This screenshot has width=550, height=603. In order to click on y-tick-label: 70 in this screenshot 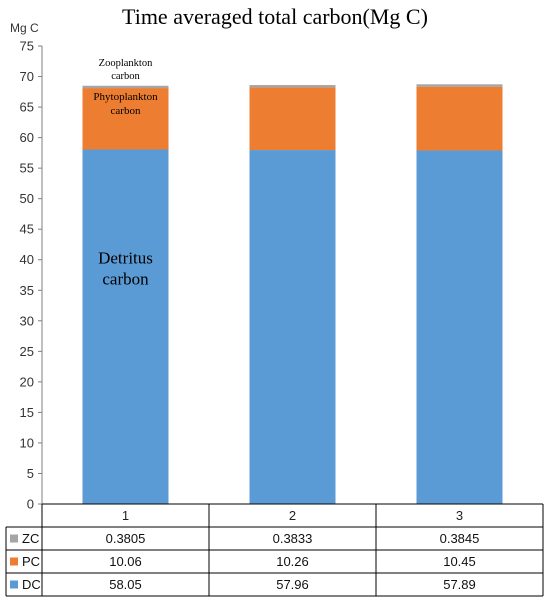, I will do `click(27, 76)`.